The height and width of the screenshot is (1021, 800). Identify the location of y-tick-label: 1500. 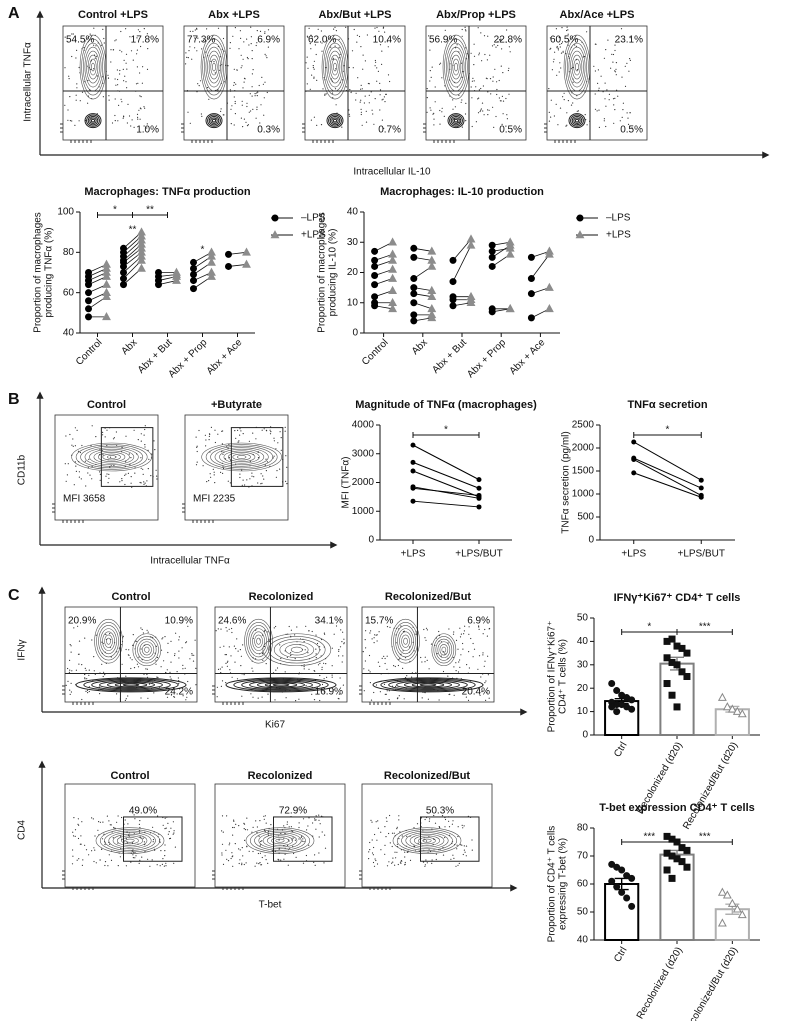
(583, 471).